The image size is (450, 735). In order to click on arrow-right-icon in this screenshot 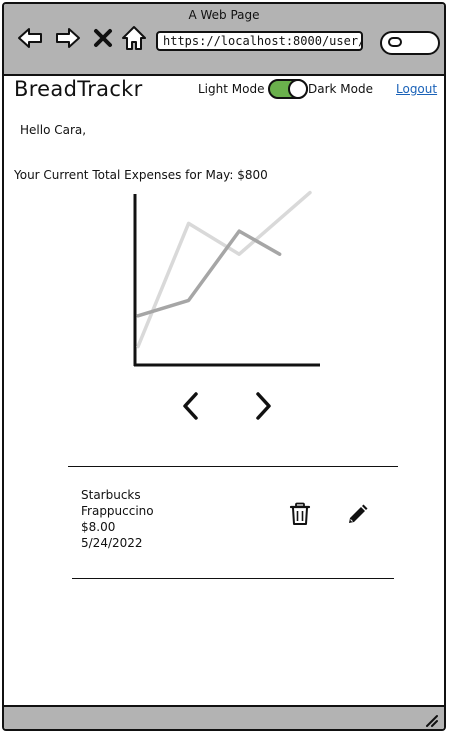, I will do `click(68, 38)`.